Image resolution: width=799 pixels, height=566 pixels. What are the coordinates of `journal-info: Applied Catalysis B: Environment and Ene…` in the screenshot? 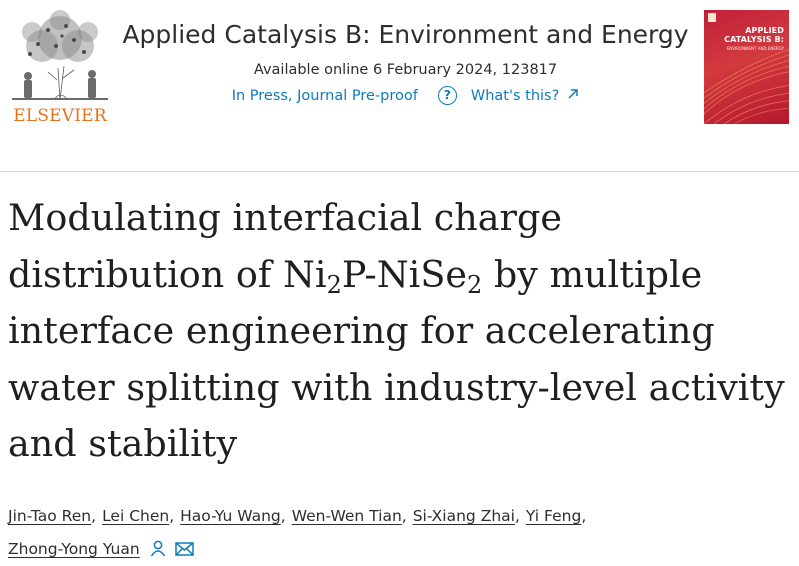 It's located at (405, 59).